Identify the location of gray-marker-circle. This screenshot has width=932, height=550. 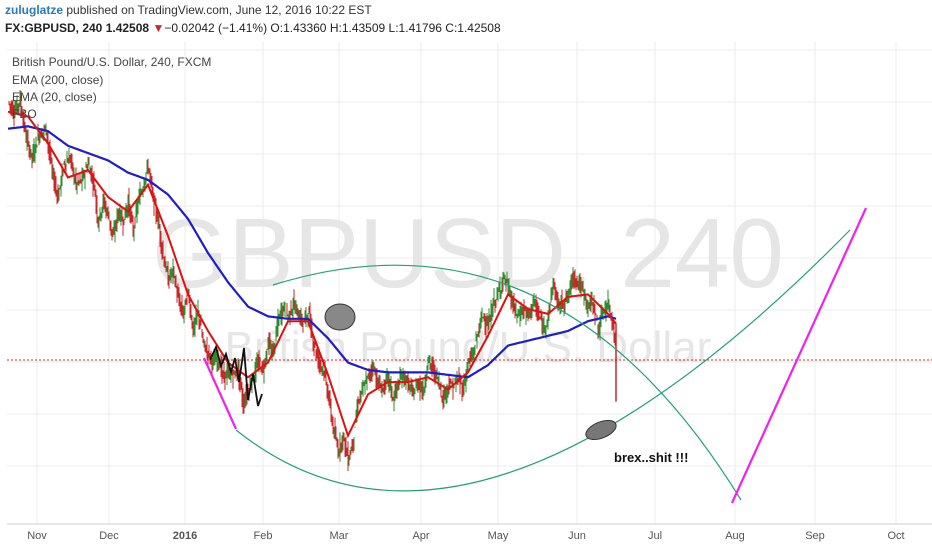
(340, 317).